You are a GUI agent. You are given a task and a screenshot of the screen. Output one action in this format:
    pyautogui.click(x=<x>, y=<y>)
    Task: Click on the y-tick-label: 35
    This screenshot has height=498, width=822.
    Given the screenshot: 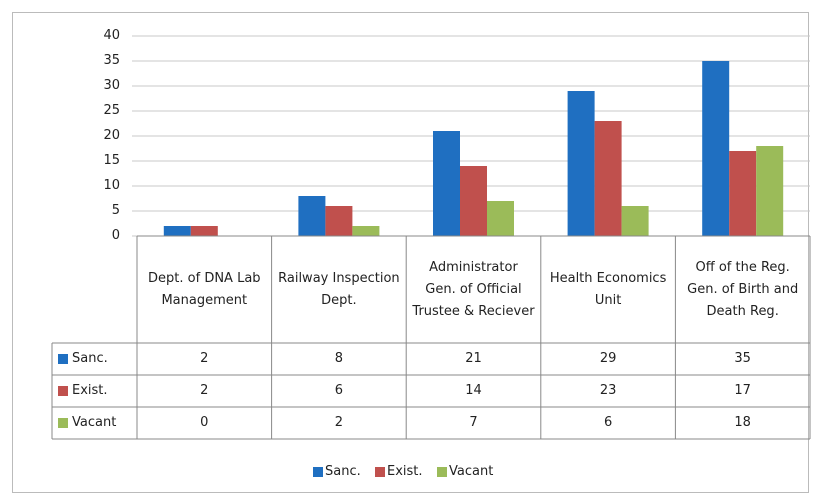 What is the action you would take?
    pyautogui.click(x=111, y=60)
    